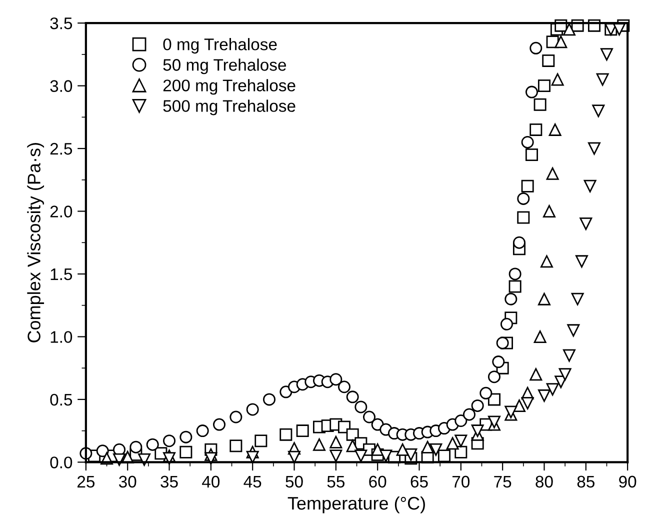 This screenshot has height=524, width=651. Describe the element at coordinates (627, 482) in the screenshot. I see `x-tick-label: 90` at that location.